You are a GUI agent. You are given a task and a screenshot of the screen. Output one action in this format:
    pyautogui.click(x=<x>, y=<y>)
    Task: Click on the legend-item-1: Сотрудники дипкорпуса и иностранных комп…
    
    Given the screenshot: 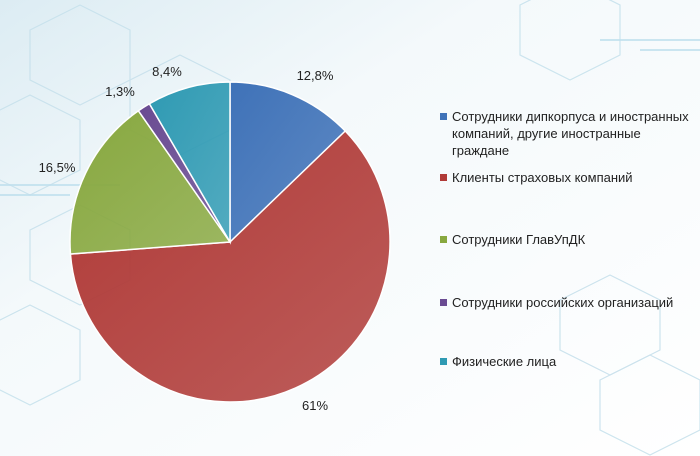 What is the action you would take?
    pyautogui.click(x=567, y=133)
    